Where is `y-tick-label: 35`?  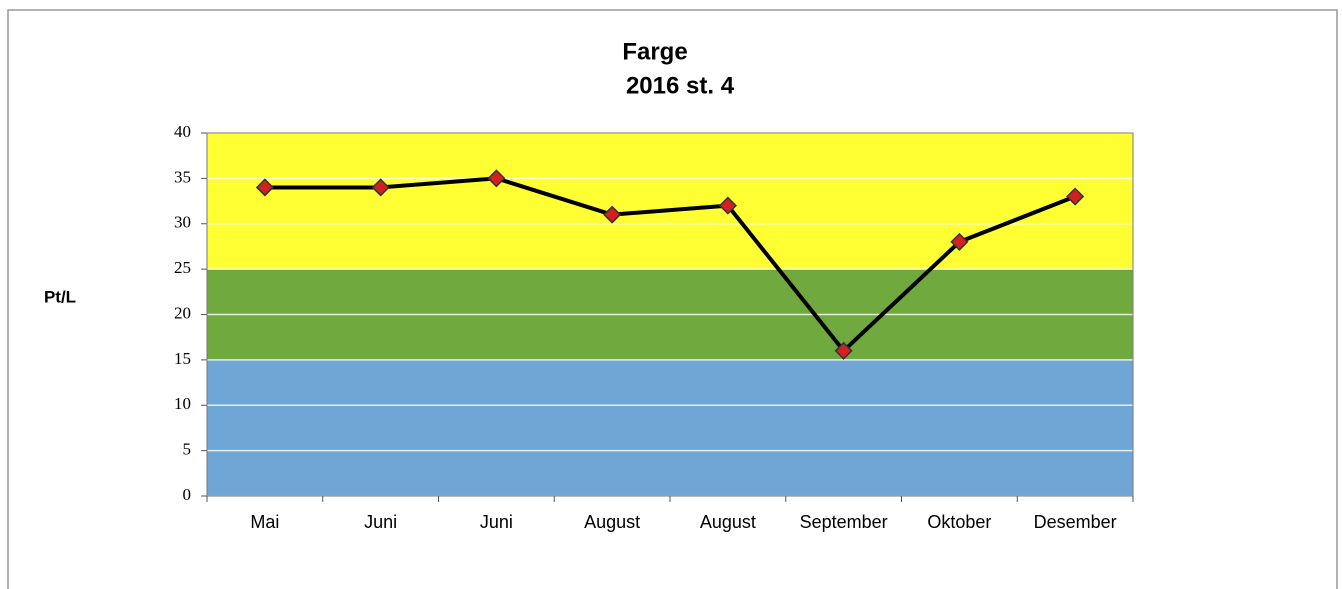 y-tick-label: 35 is located at coordinates (182, 176).